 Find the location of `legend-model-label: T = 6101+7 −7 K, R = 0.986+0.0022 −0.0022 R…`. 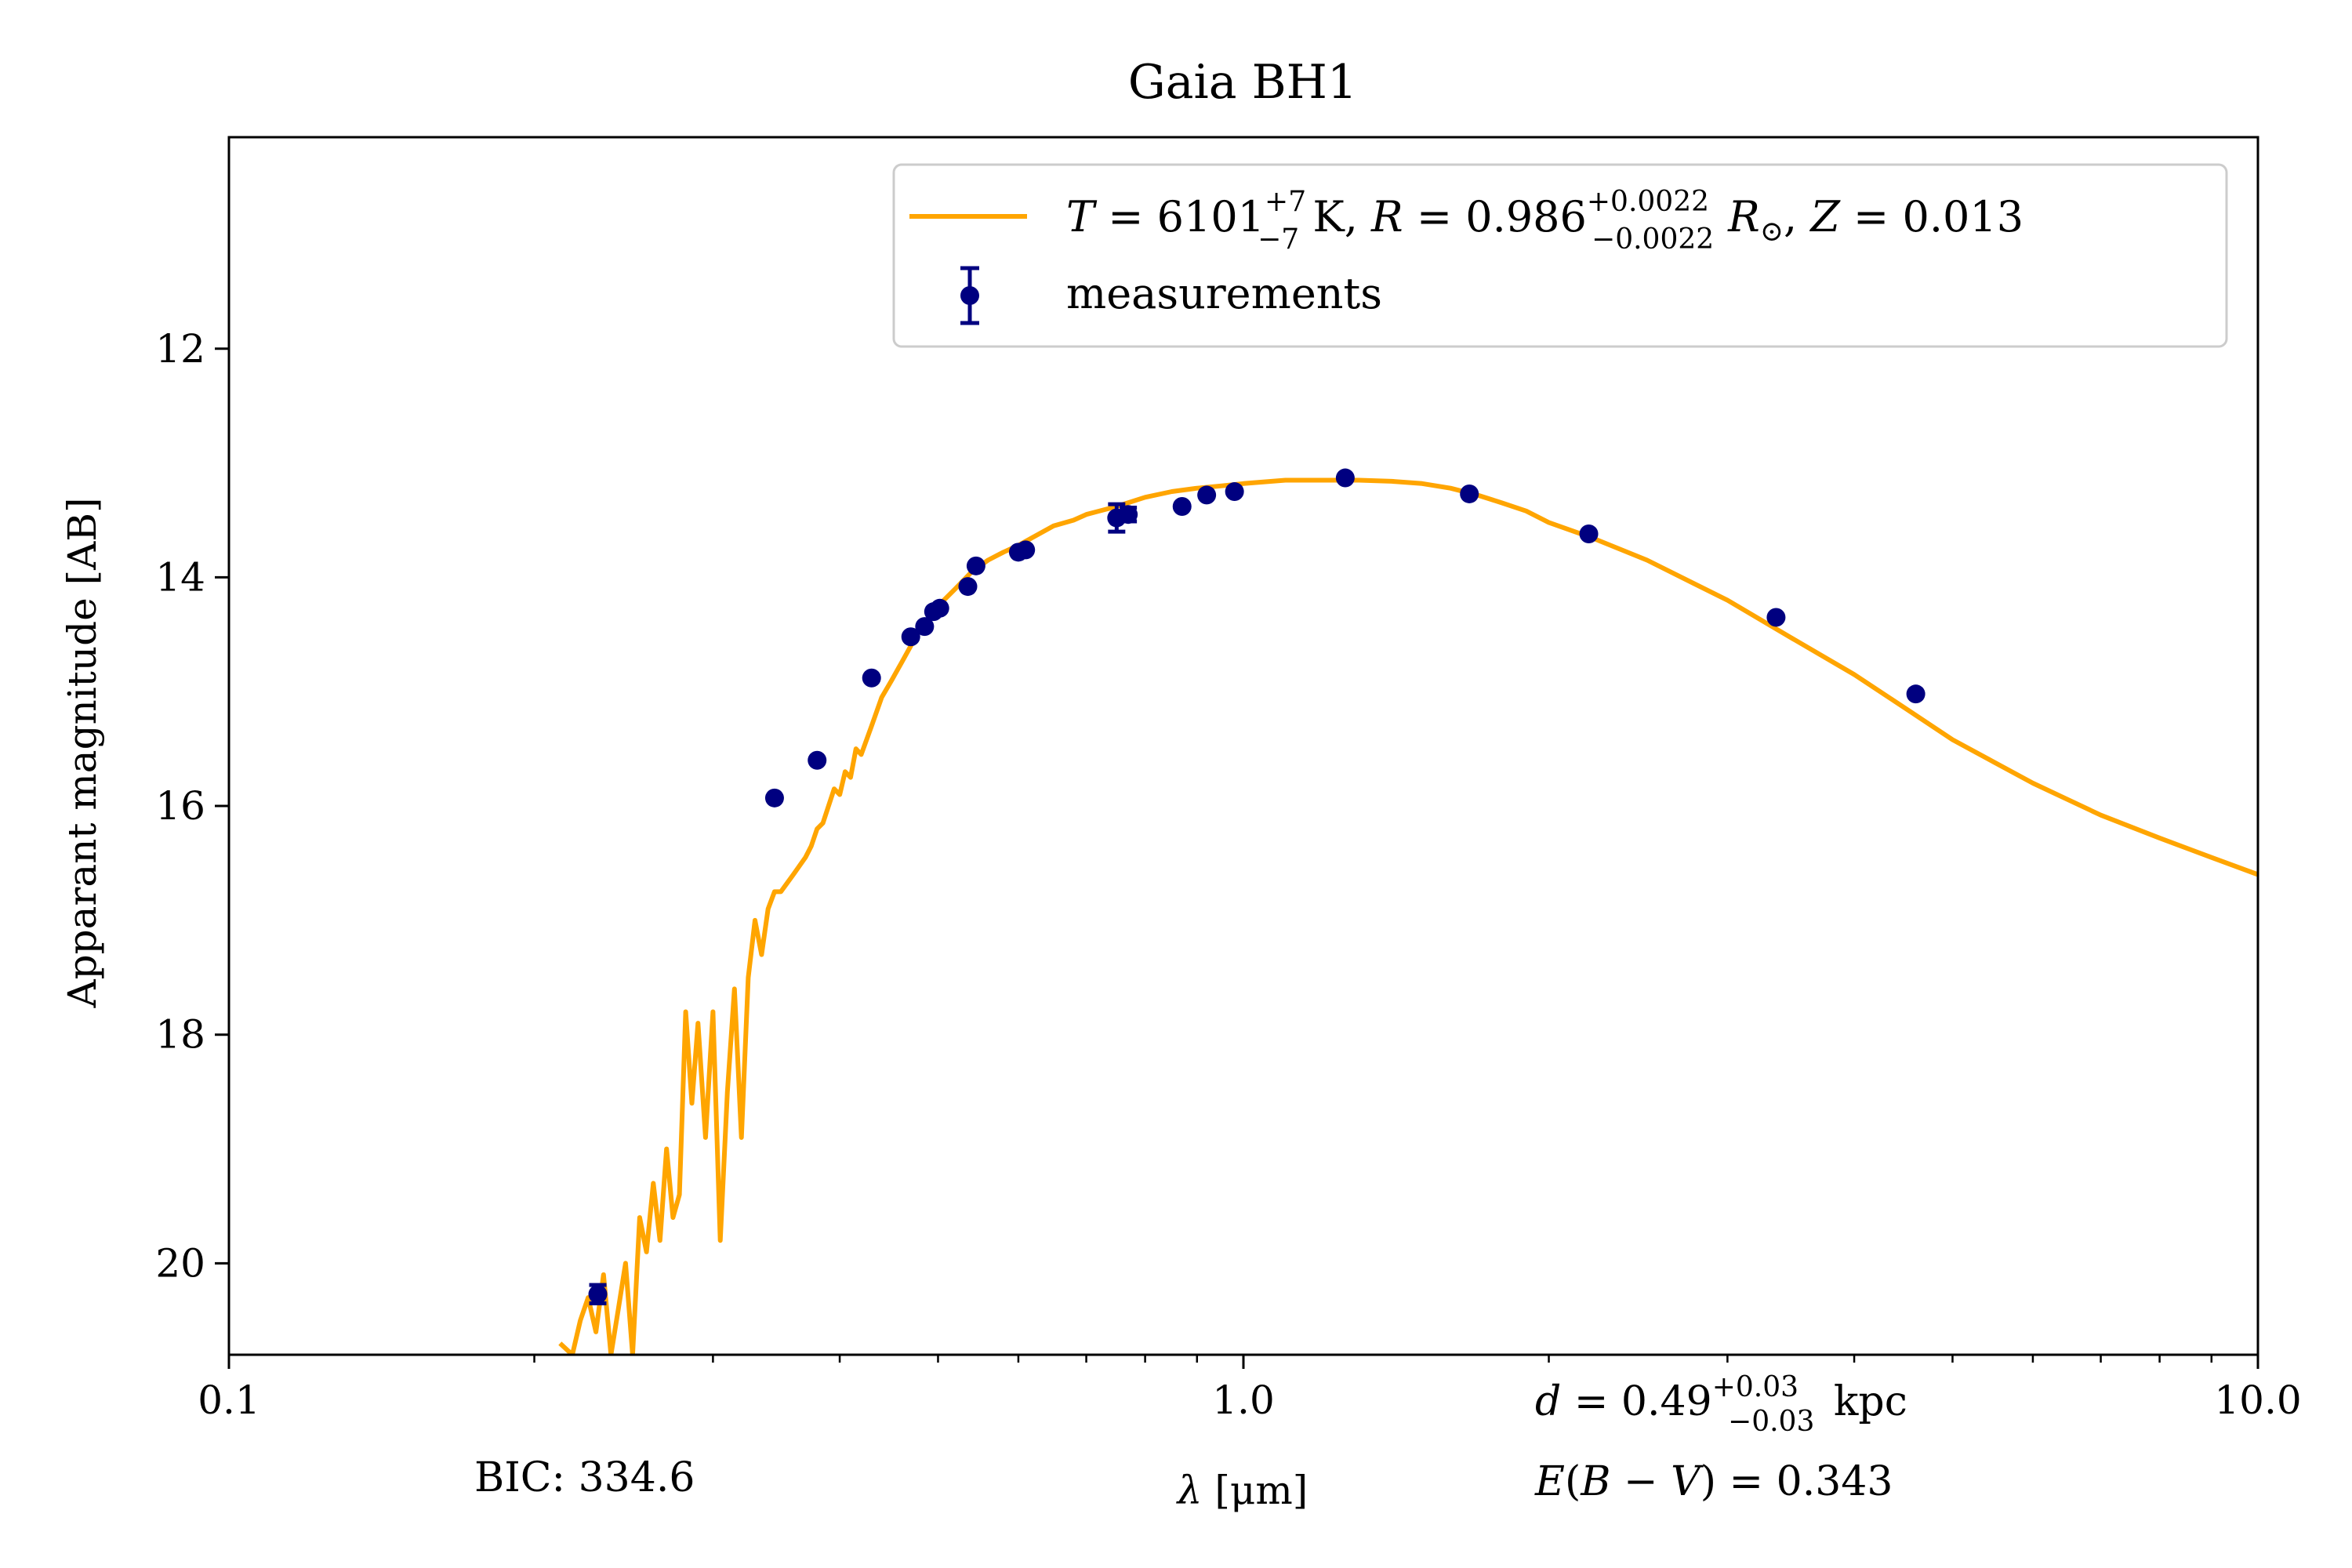

legend-model-label: T = 6101+7 −7 K, R = 0.986+0.0022 −0.0022 R… is located at coordinates (1545, 221).